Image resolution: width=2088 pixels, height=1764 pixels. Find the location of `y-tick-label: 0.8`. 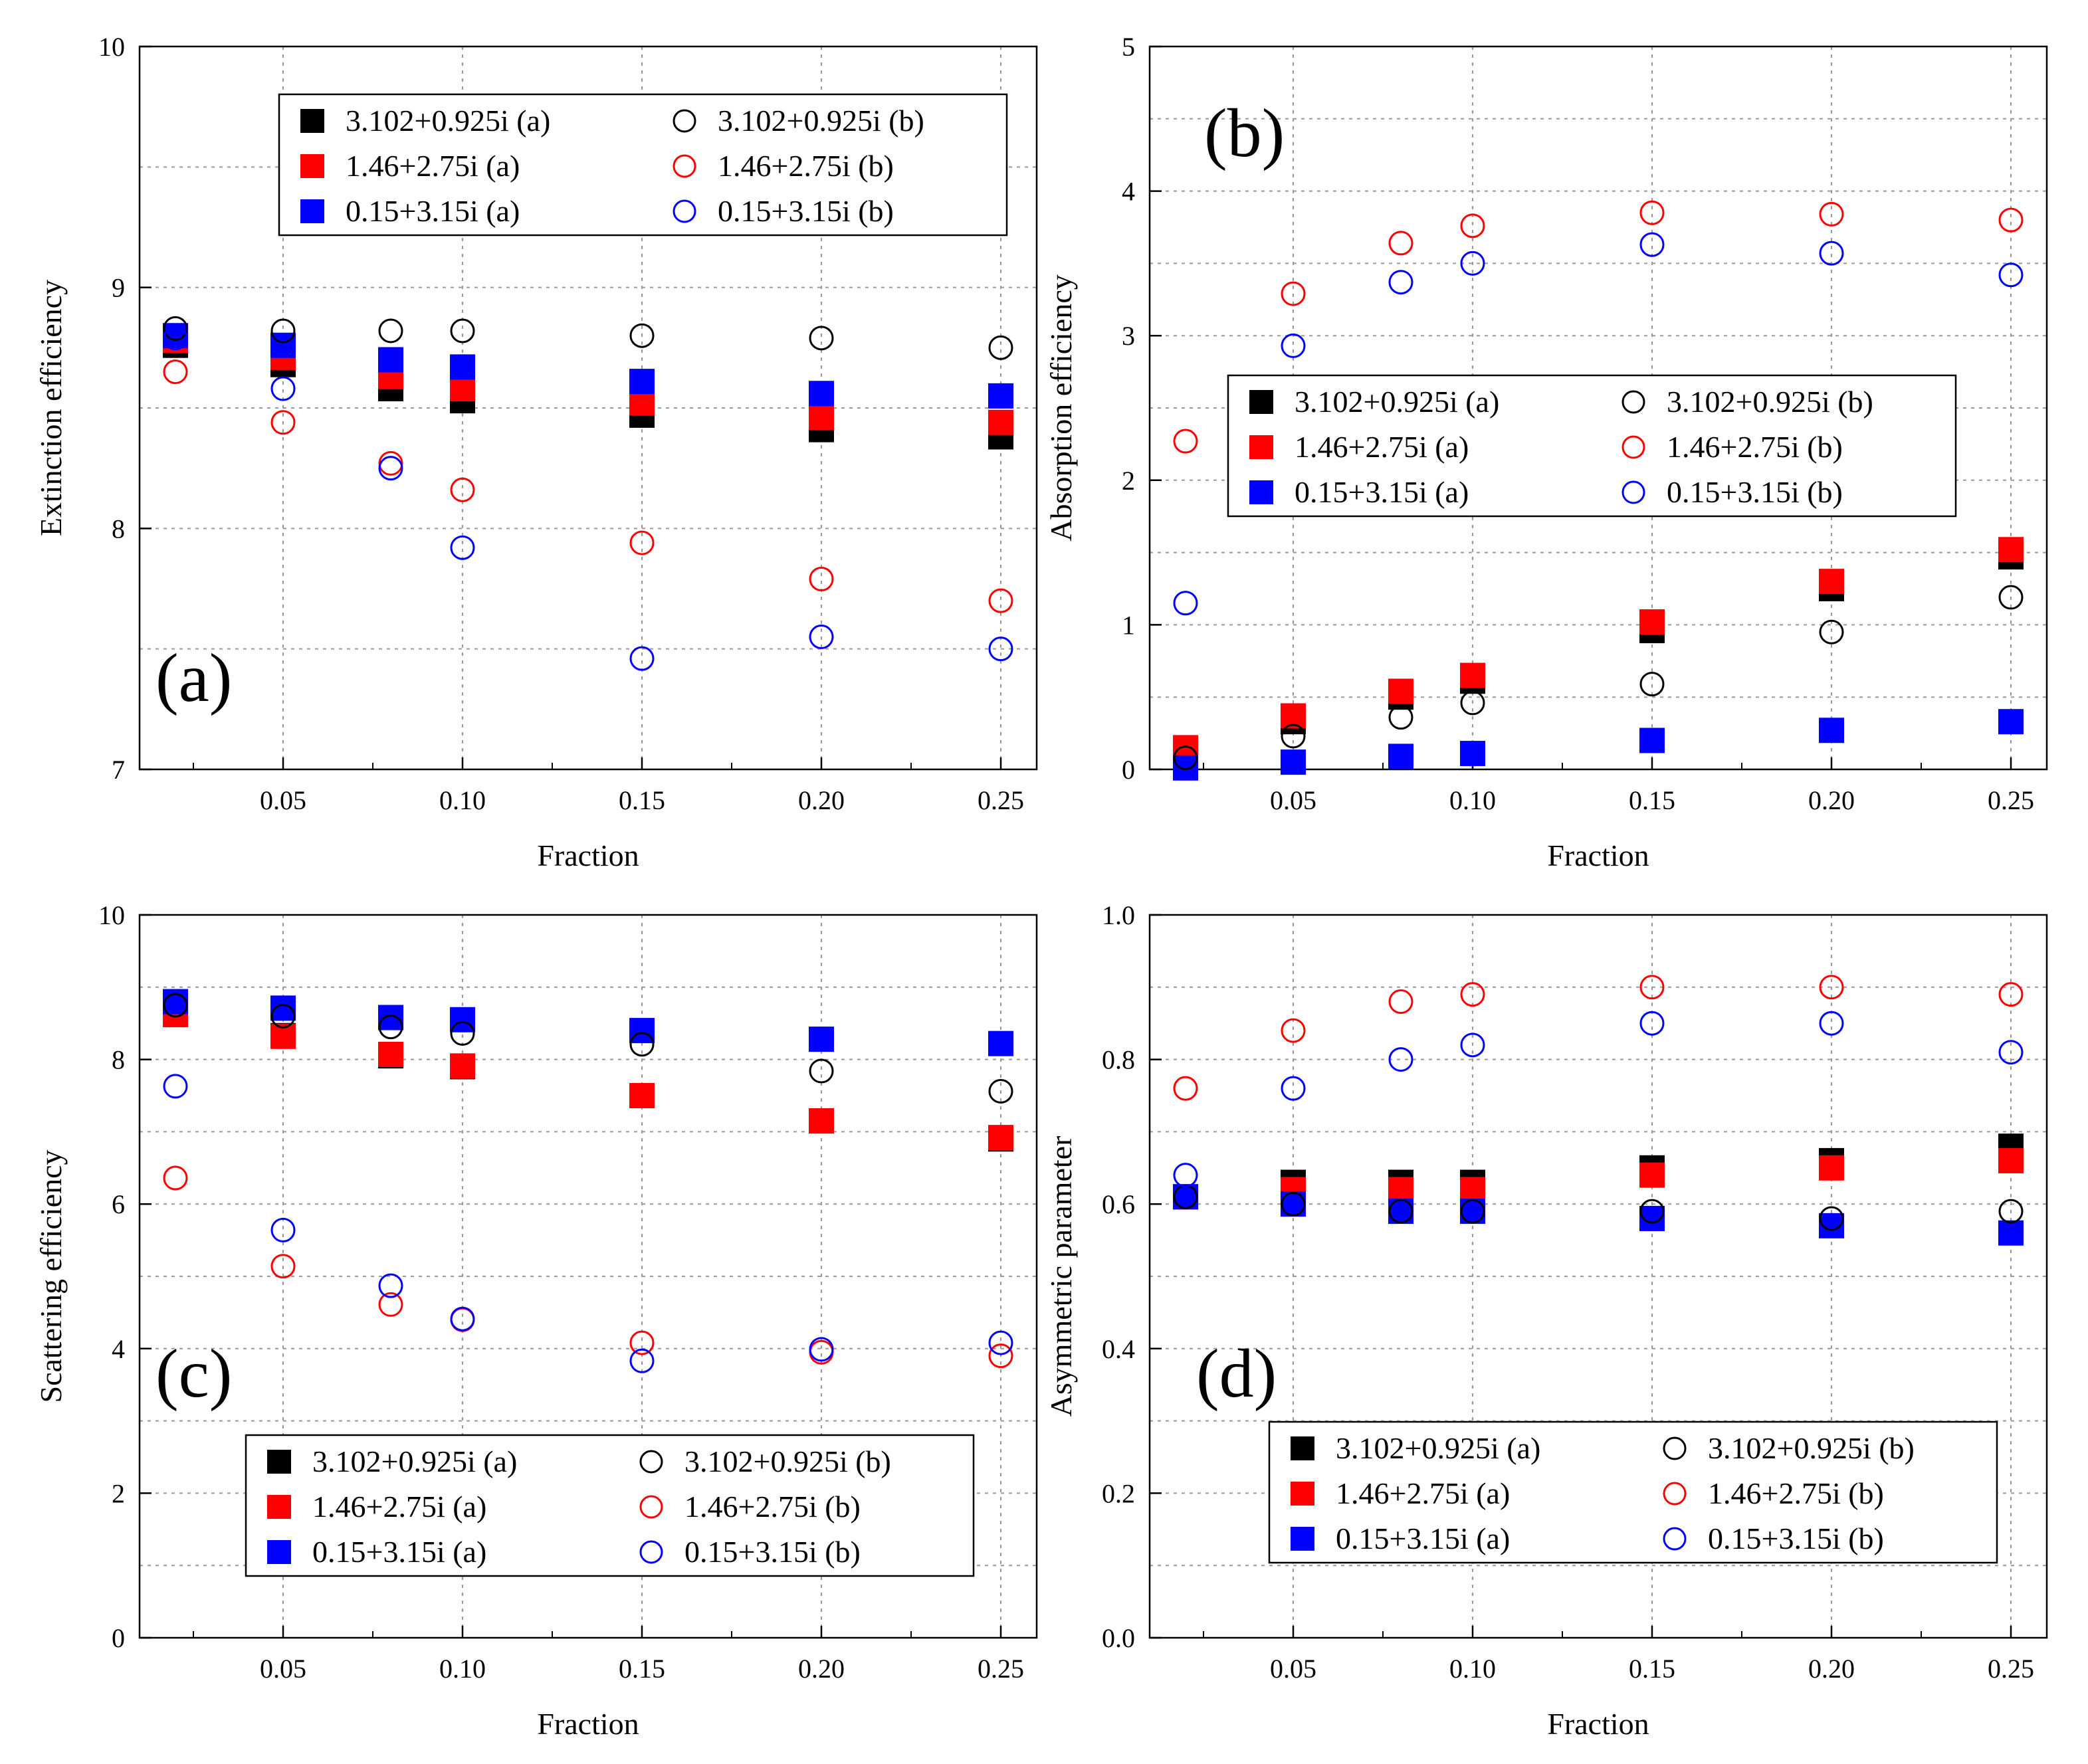

y-tick-label: 0.8 is located at coordinates (1118, 1060).